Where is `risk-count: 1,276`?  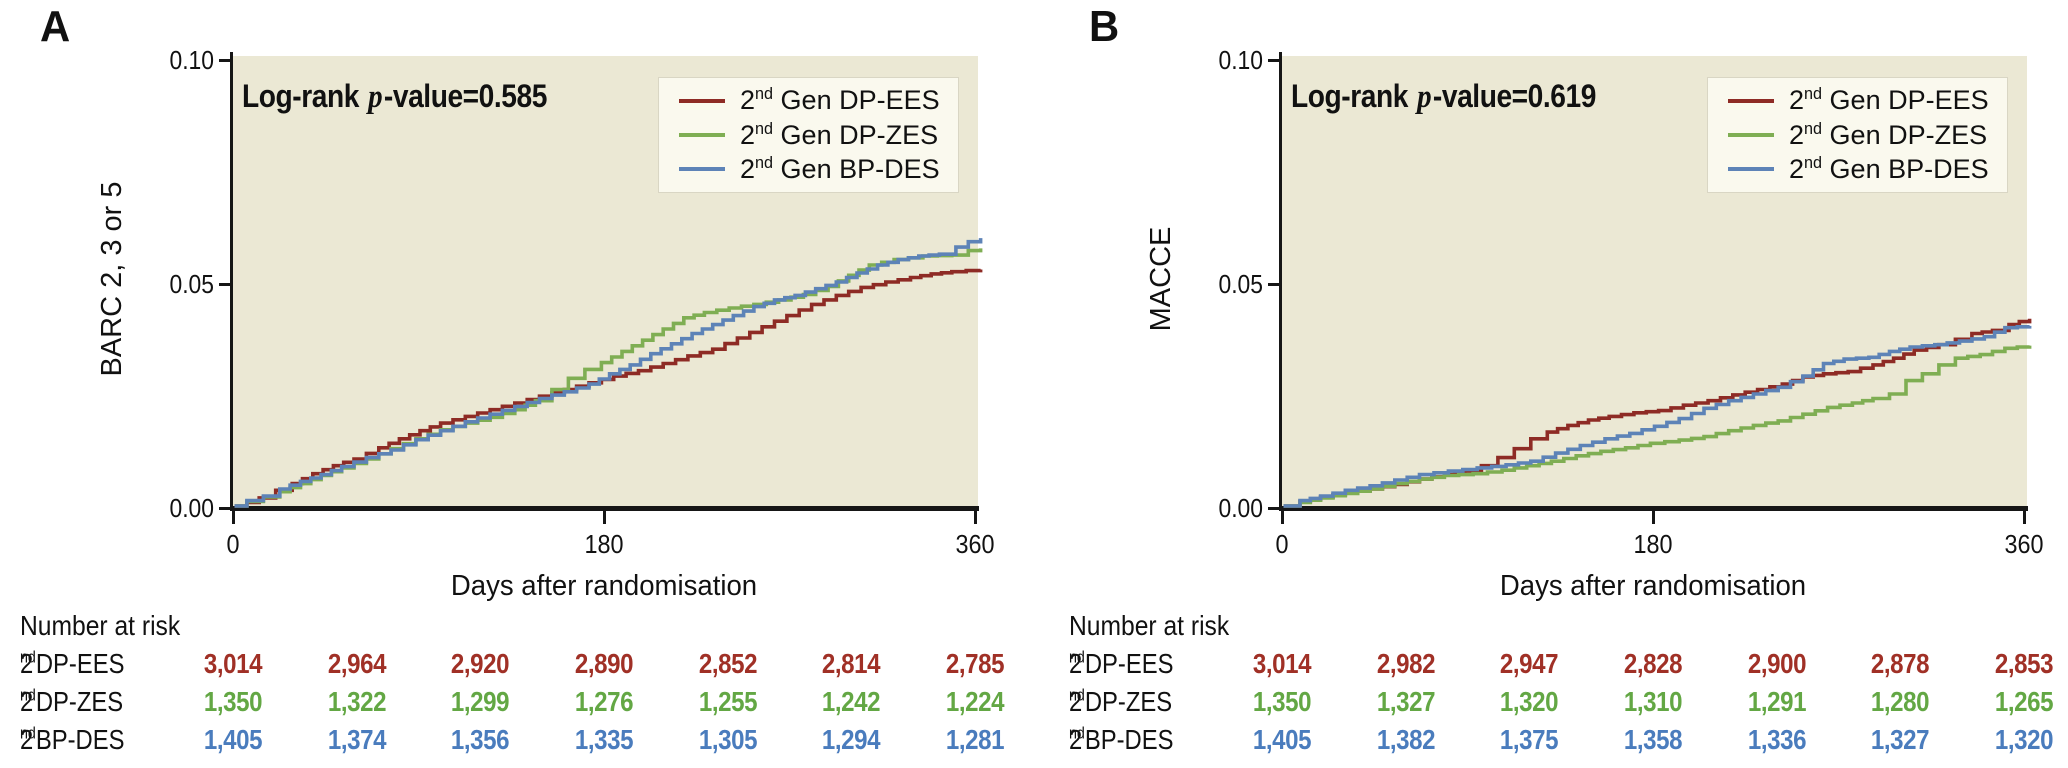 risk-count: 1,276 is located at coordinates (604, 701).